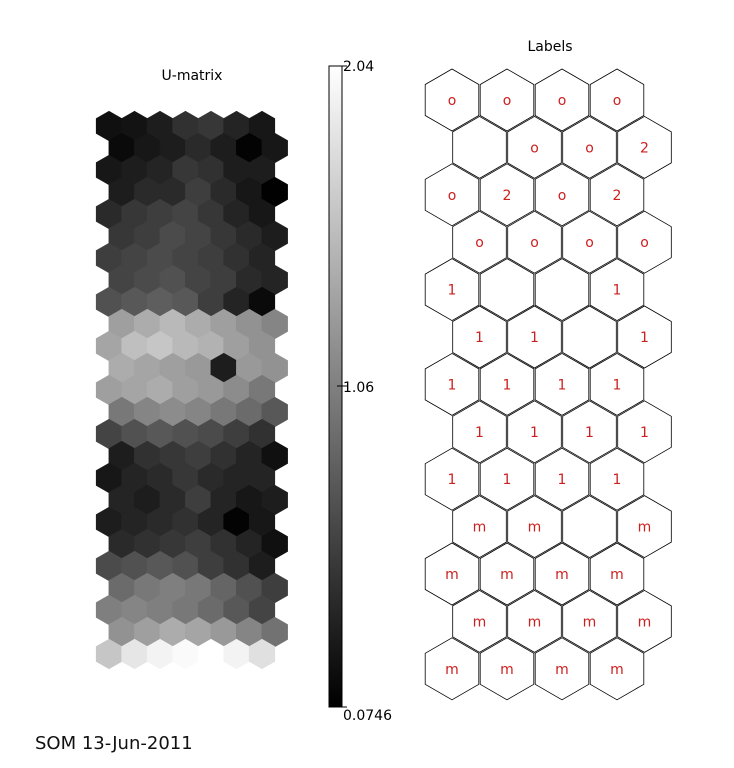 This screenshot has width=734, height=768. Describe the element at coordinates (358, 388) in the screenshot. I see `colorbar-mid-label: 1.06` at that location.